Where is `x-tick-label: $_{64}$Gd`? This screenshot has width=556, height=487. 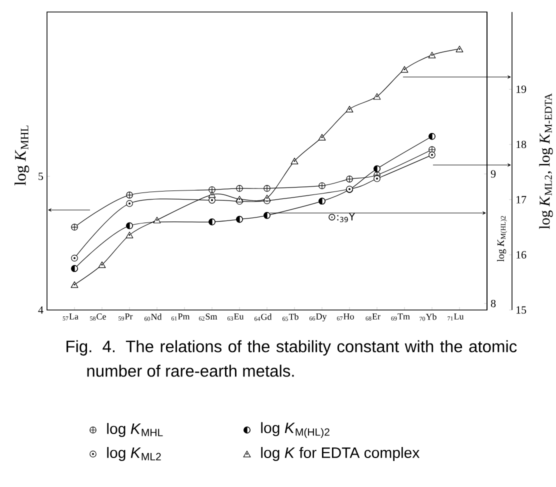 x-tick-label: $_{64}$Gd is located at coordinates (263, 317).